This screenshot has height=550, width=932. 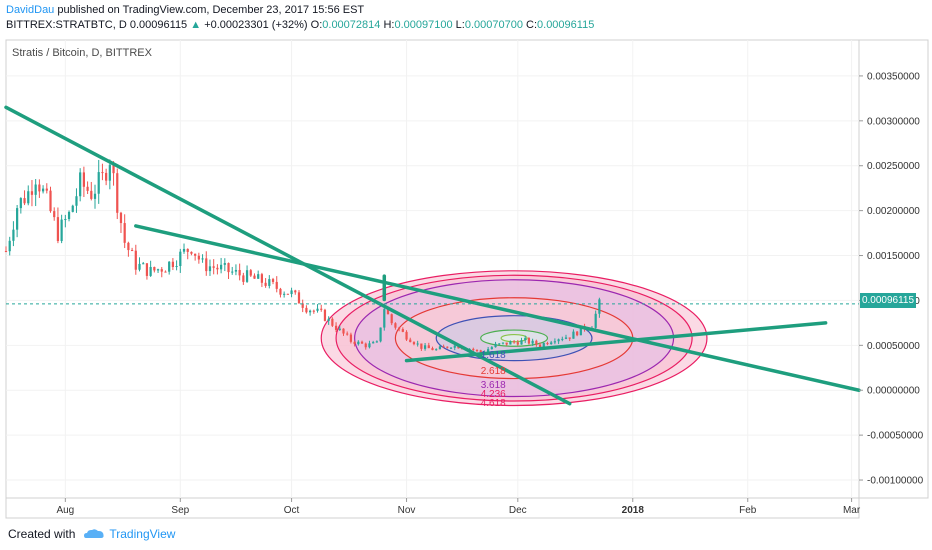 I want to click on y-tick-label: -0.00050000, so click(x=895, y=436).